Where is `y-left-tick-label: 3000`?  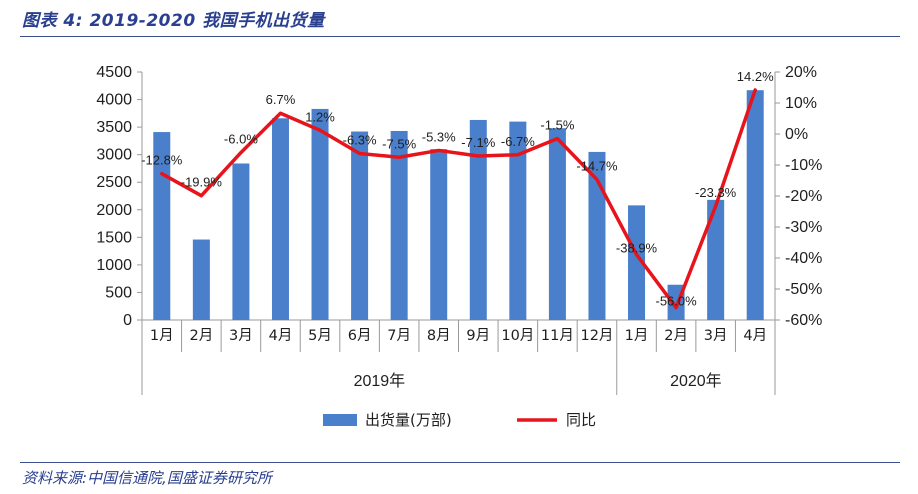 y-left-tick-label: 3000 is located at coordinates (114, 155).